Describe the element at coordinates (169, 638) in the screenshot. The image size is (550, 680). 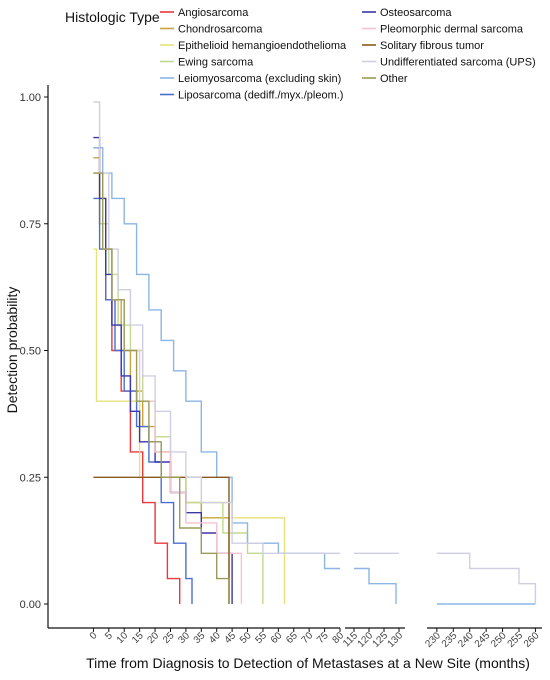
I see `x-tick-label: 25` at that location.